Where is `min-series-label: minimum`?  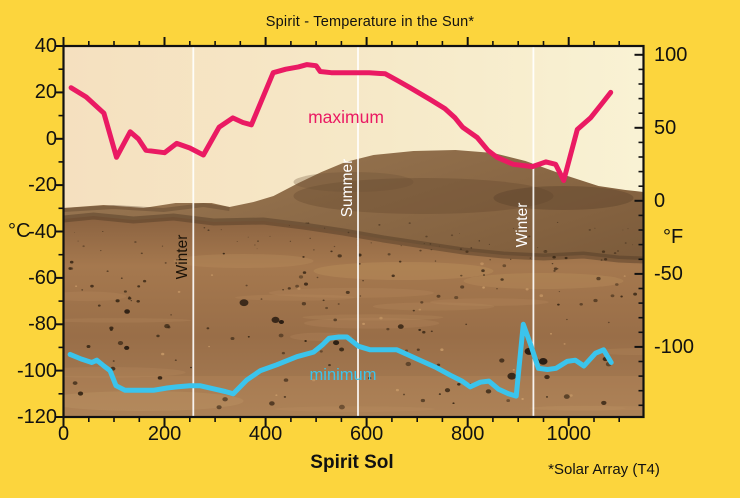
min-series-label: minimum is located at coordinates (343, 375).